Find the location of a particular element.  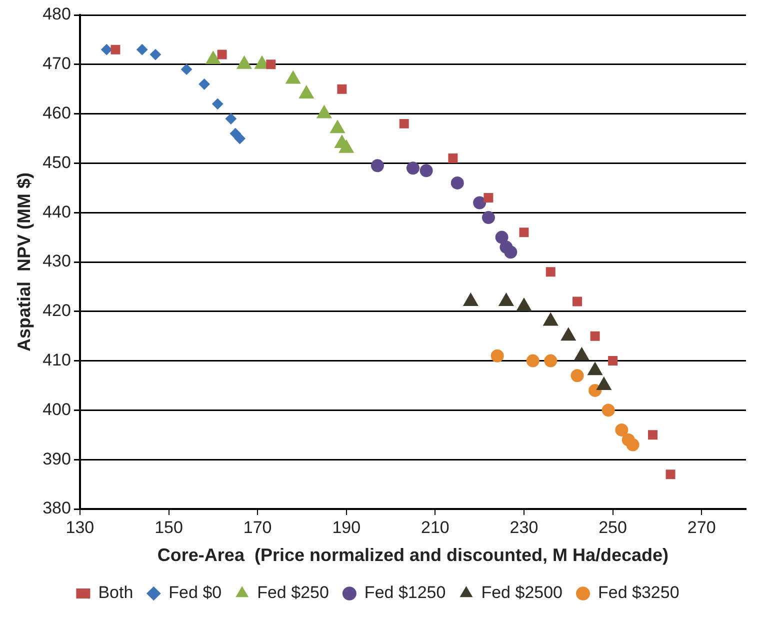

legend-label: Fed $0 is located at coordinates (195, 592).